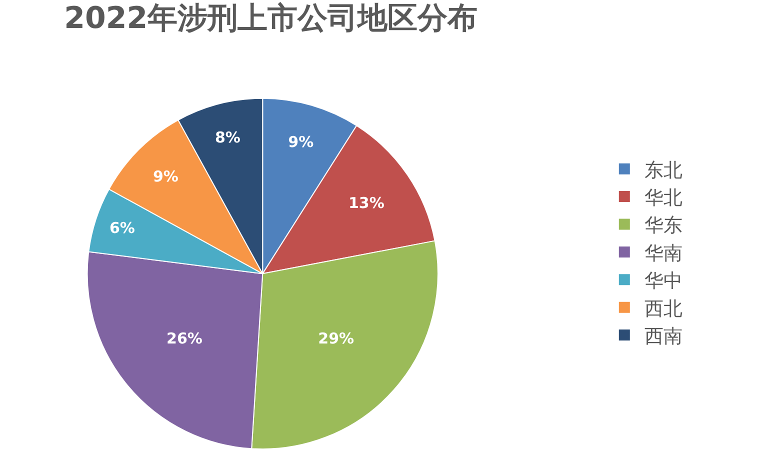 The image size is (763, 454). What do you see at coordinates (336, 338) in the screenshot?
I see `data-label: 29%` at bounding box center [336, 338].